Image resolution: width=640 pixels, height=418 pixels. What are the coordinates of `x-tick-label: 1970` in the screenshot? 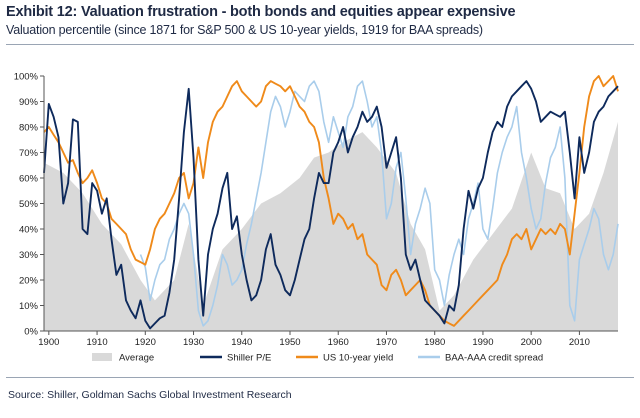 It's located at (386, 342).